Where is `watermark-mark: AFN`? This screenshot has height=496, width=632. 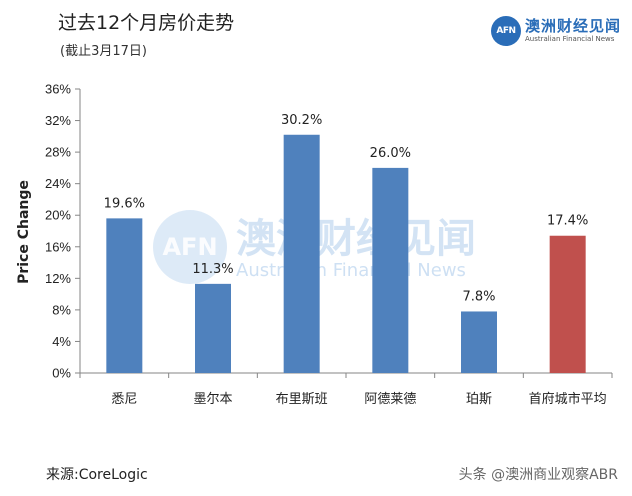 watermark-mark: AFN is located at coordinates (189, 247).